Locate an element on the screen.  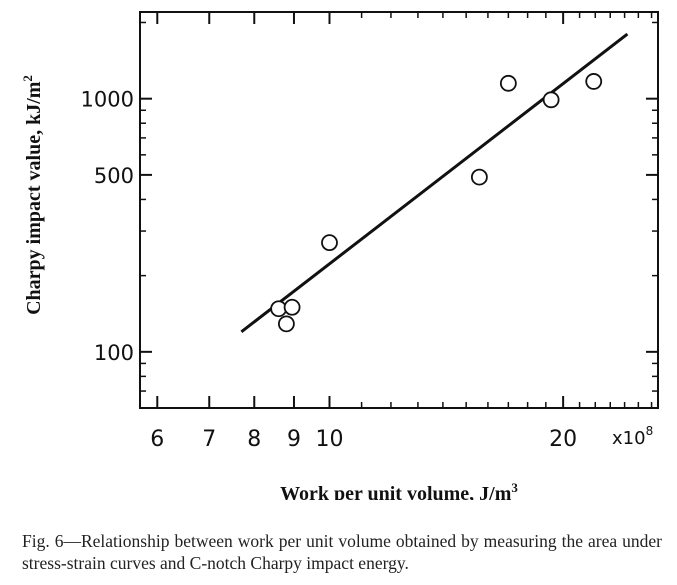
x-tick-label: 10 is located at coordinates (329, 439).